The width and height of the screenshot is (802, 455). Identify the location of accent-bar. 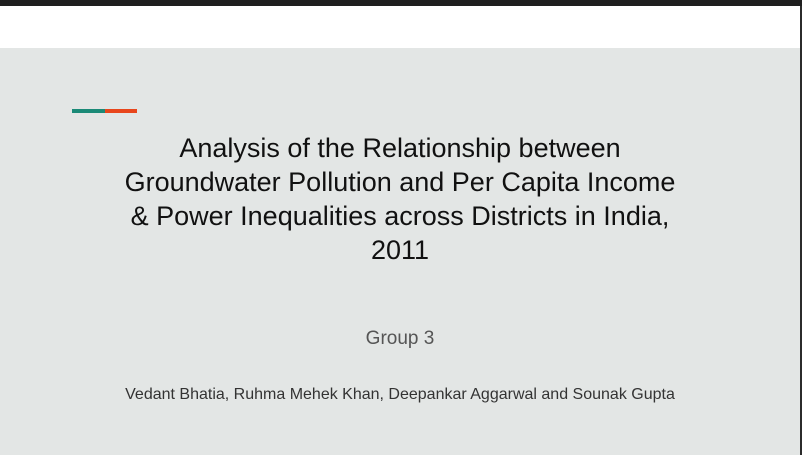
(104, 111).